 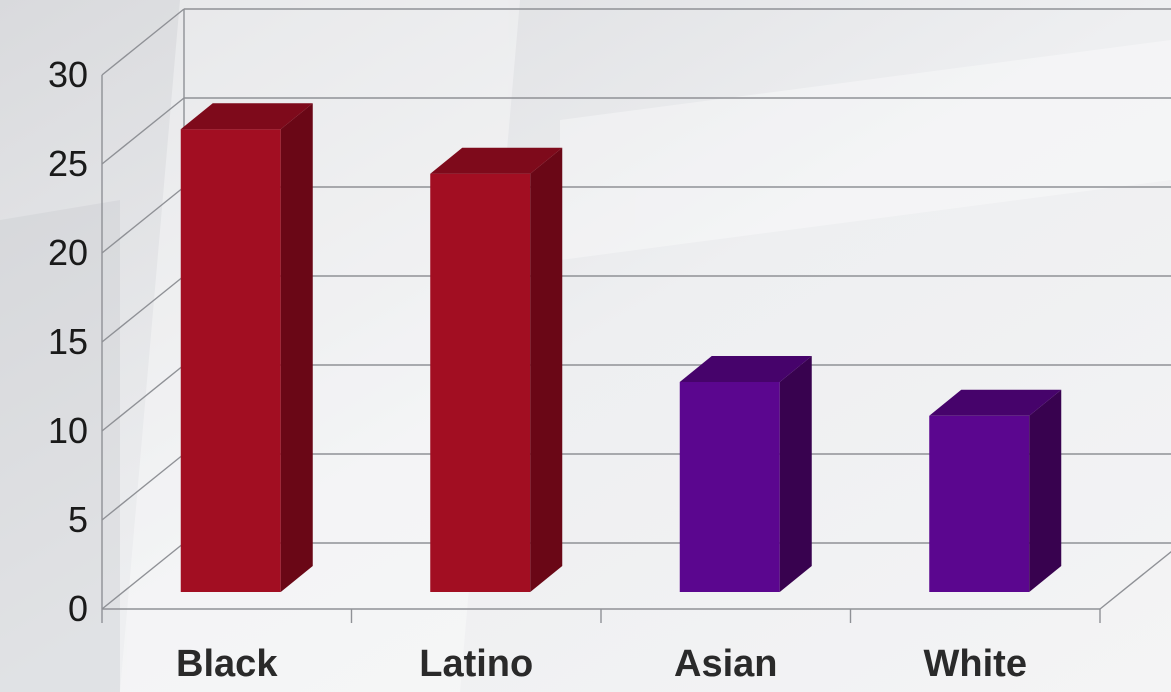 I want to click on x-category-label: Black, so click(x=227, y=664).